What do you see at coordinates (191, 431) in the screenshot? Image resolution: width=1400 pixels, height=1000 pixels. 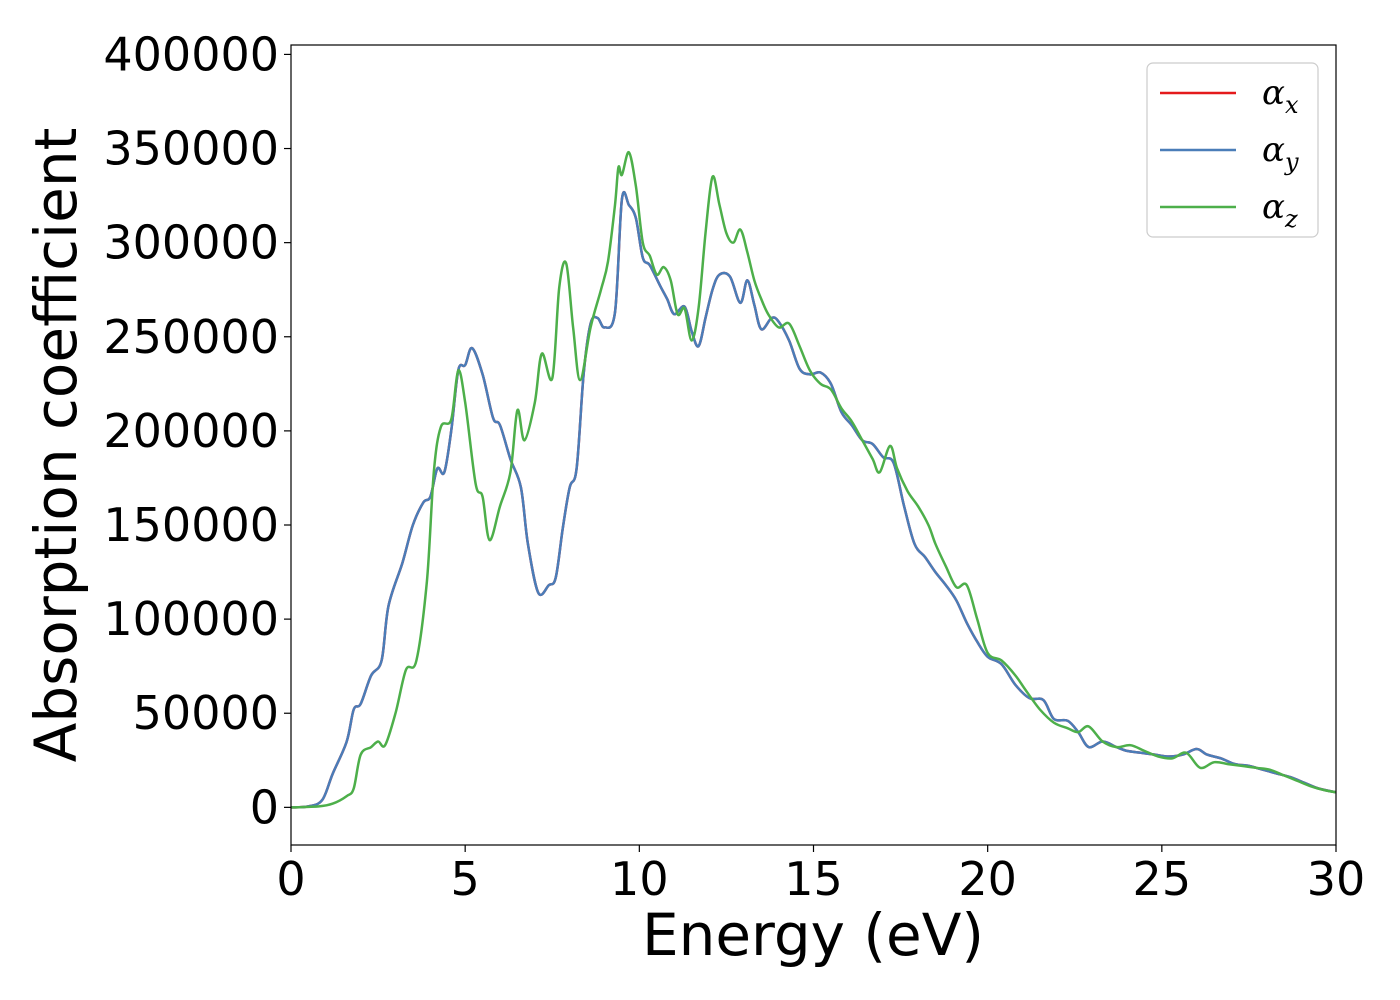 I see `y-tick-label: 200000` at bounding box center [191, 431].